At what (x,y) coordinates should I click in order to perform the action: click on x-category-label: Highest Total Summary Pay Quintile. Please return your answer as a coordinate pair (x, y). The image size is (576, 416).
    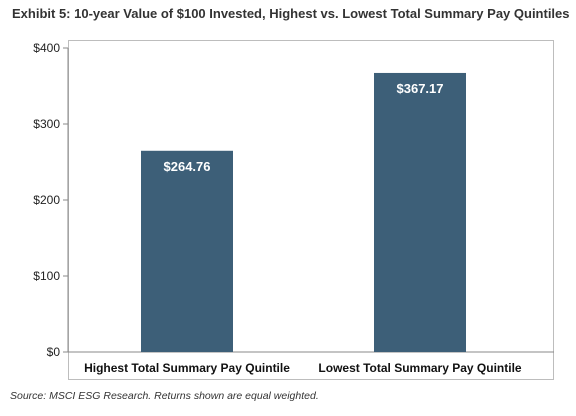
    Looking at the image, I should click on (187, 368).